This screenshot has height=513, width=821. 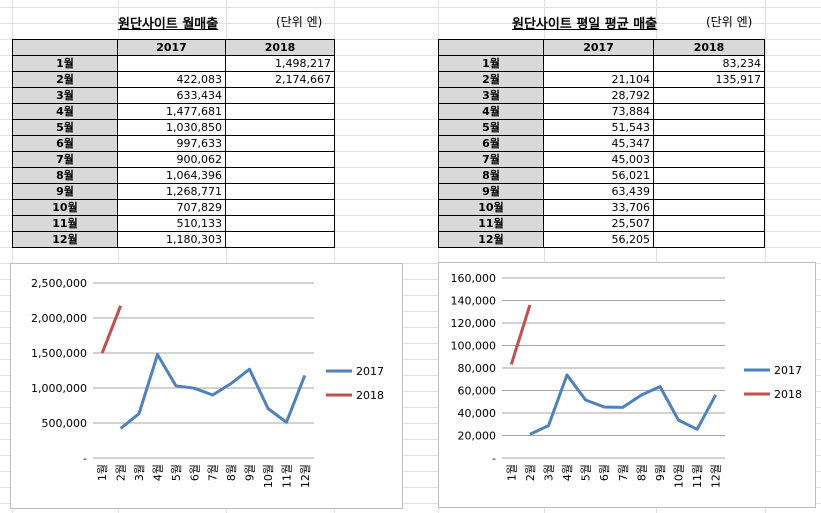 What do you see at coordinates (171, 95) in the screenshot?
I see `value-2017-cell: 633,434` at bounding box center [171, 95].